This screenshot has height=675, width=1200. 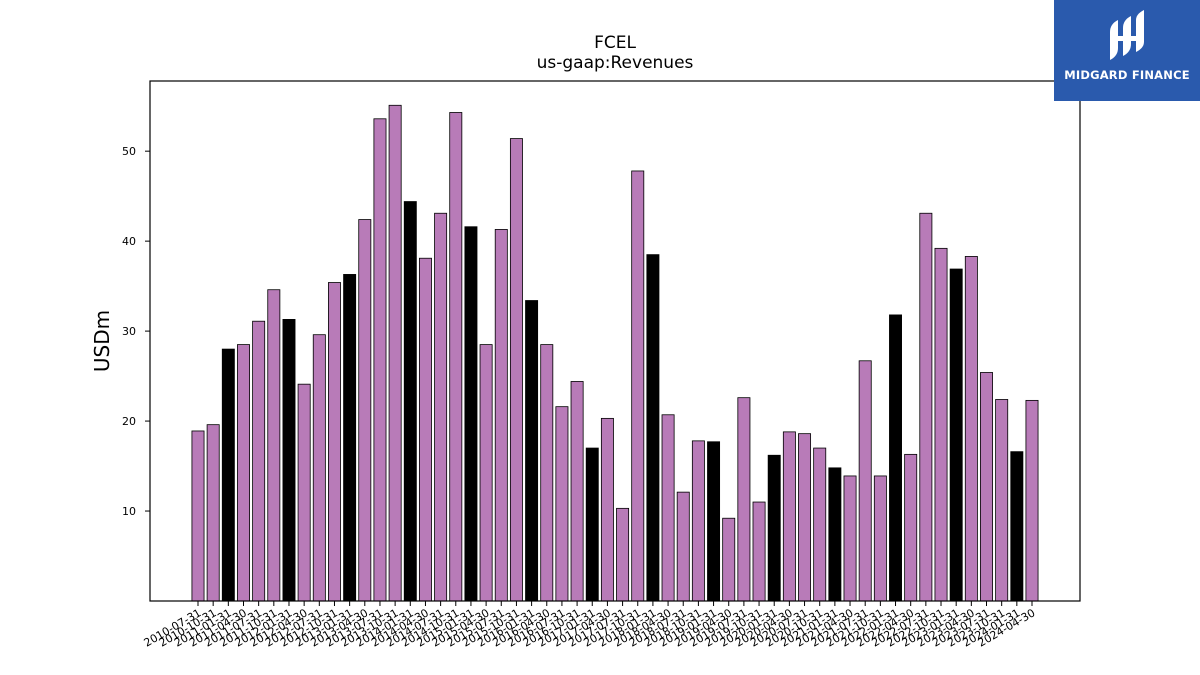 What do you see at coordinates (129, 241) in the screenshot?
I see `y-tick-label: 40` at bounding box center [129, 241].